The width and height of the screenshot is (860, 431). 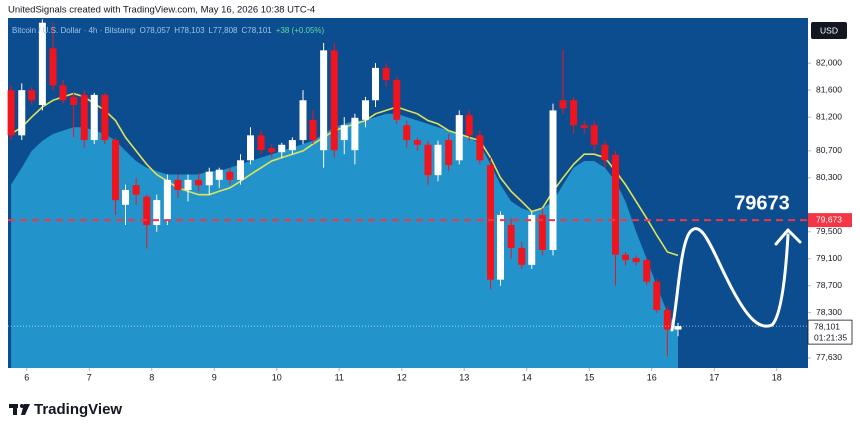 What do you see at coordinates (829, 150) in the screenshot?
I see `y-tick-label: 80,700` at bounding box center [829, 150].